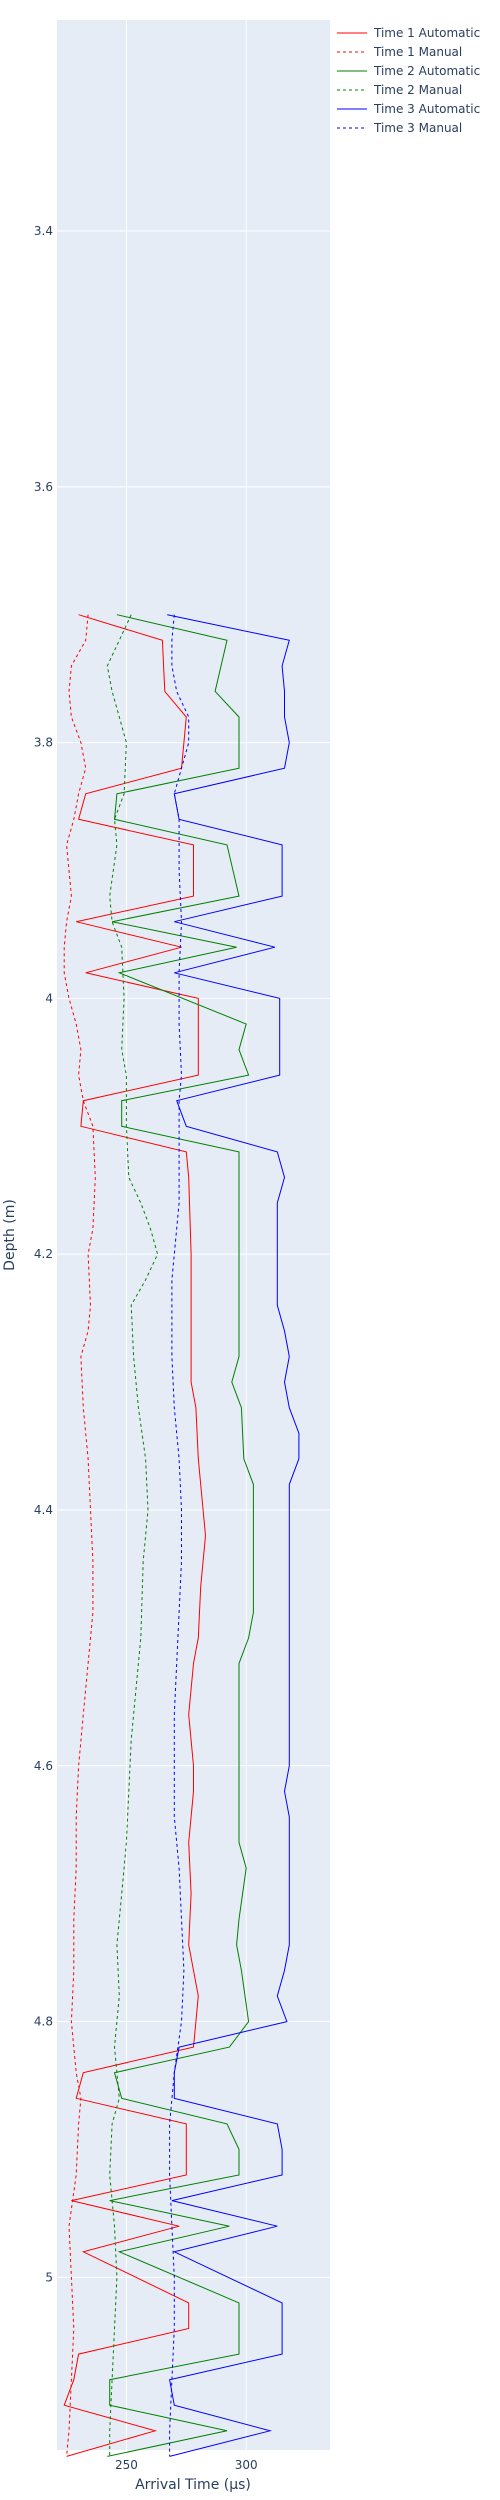 This screenshot has width=500, height=2500. Describe the element at coordinates (43, 743) in the screenshot. I see `y-tick-label: 3.8` at that location.